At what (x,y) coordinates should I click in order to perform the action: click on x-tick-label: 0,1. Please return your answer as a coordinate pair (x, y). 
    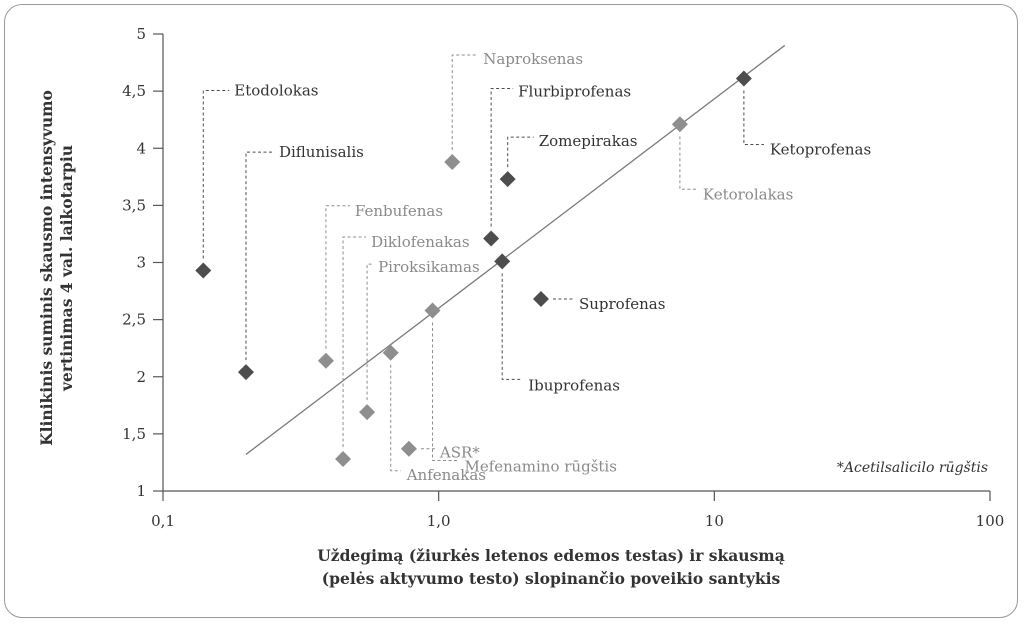
    Looking at the image, I should click on (163, 521).